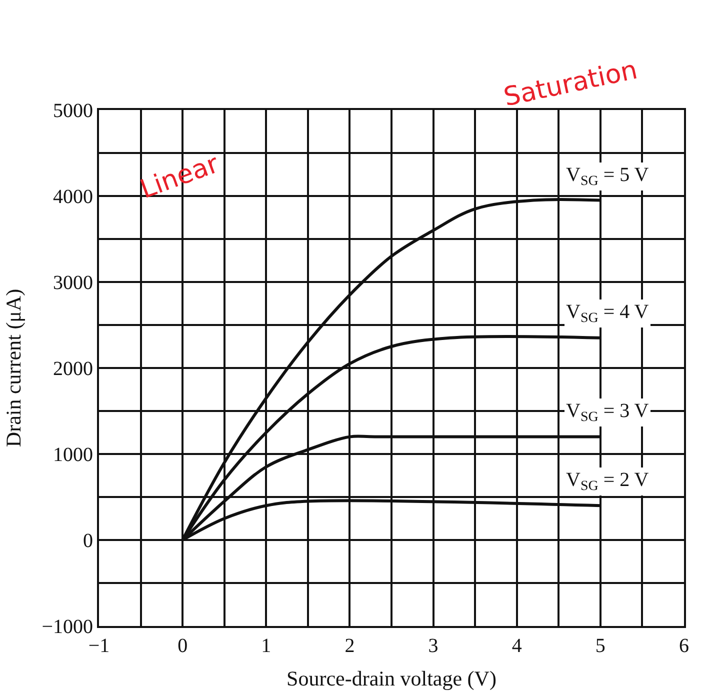  I want to click on x-axis-title: Source-drain voltage (V), so click(391, 678).